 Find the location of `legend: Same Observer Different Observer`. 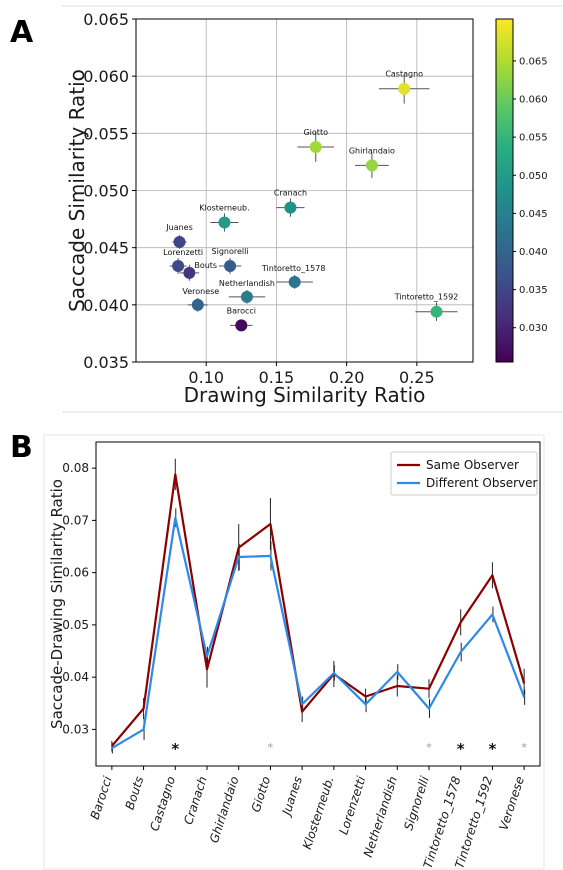

legend: Same Observer Different Observer is located at coordinates (464, 473).